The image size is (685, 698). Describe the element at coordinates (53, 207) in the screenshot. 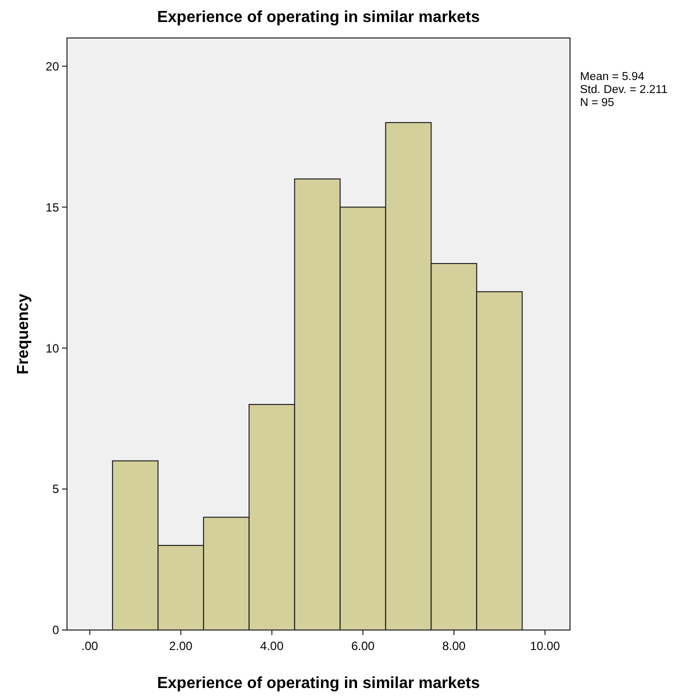

I see `y-tick-label: 15` at that location.